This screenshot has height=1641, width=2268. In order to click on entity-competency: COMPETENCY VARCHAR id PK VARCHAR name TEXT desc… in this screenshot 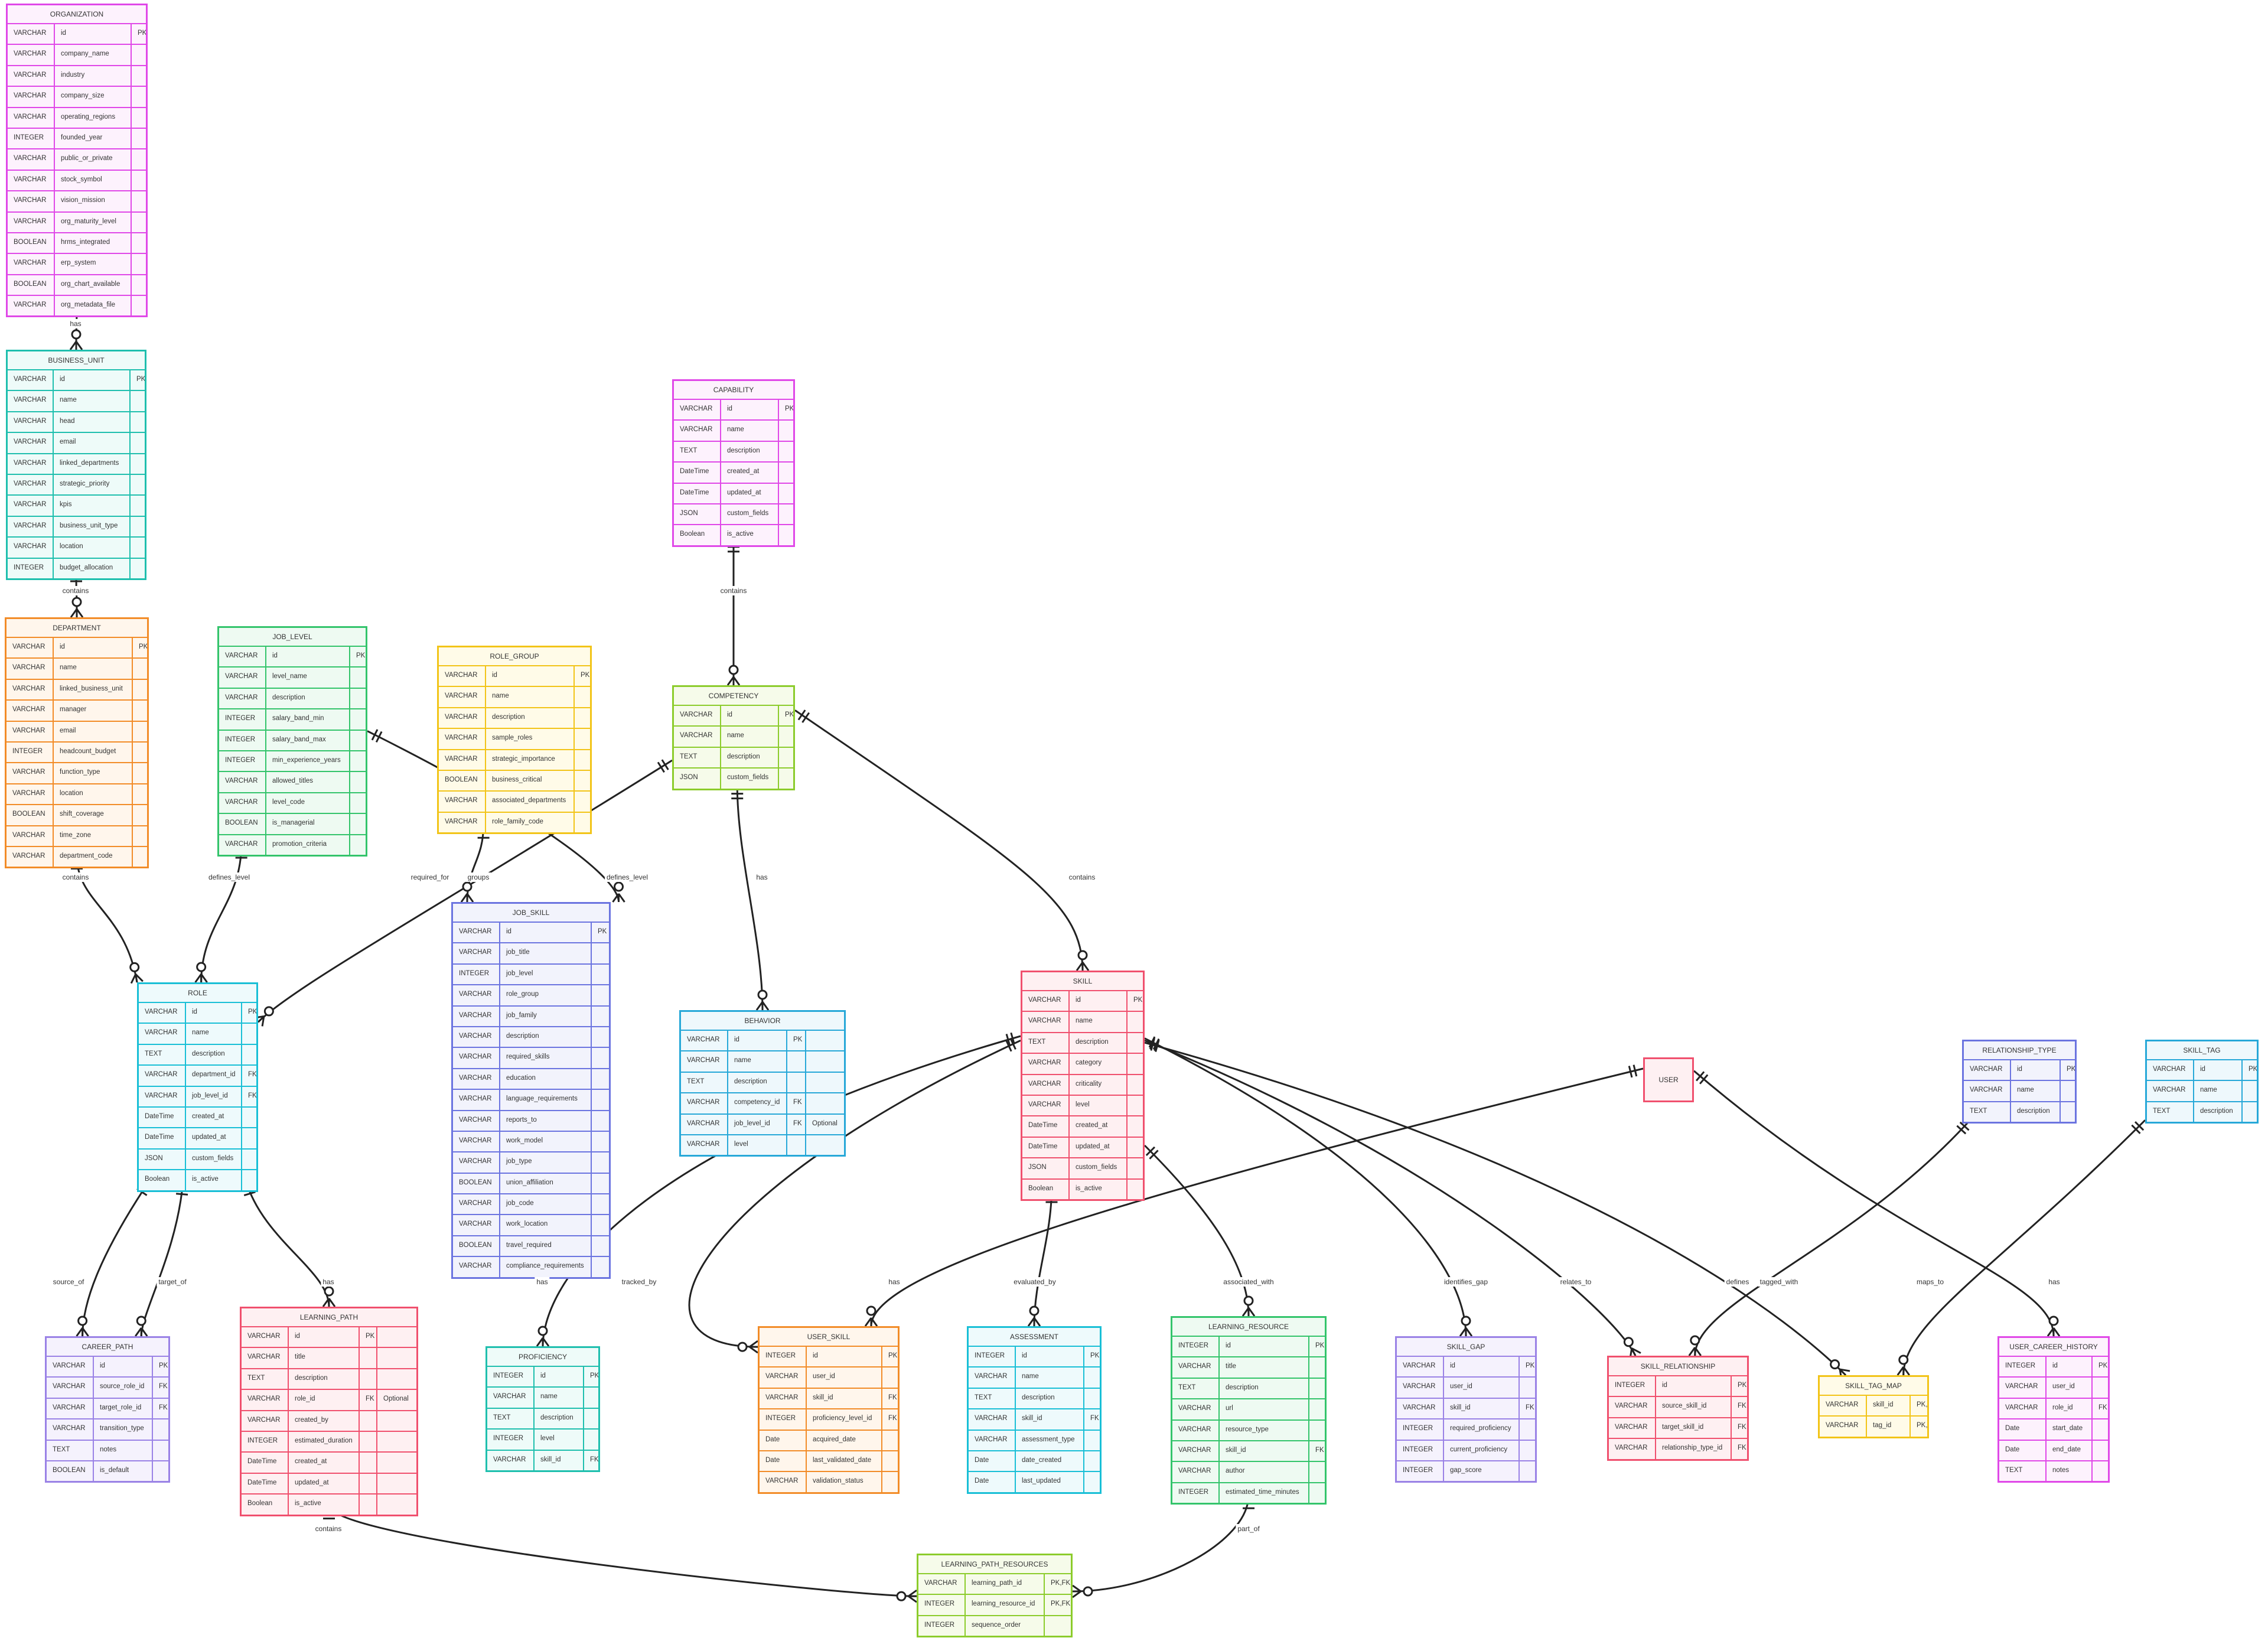, I will do `click(733, 737)`.